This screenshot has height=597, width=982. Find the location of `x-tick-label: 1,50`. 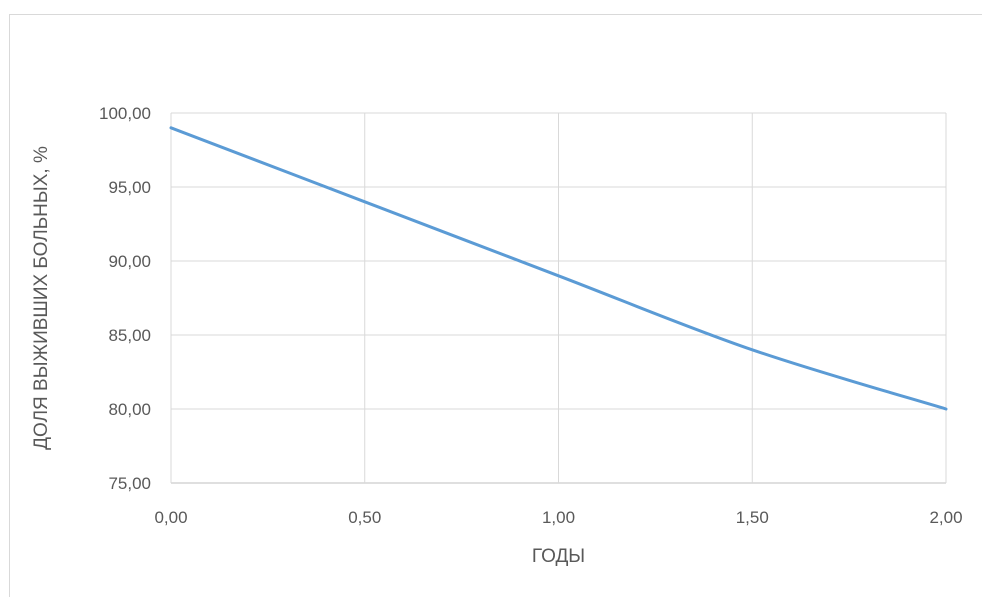

x-tick-label: 1,50 is located at coordinates (752, 517).